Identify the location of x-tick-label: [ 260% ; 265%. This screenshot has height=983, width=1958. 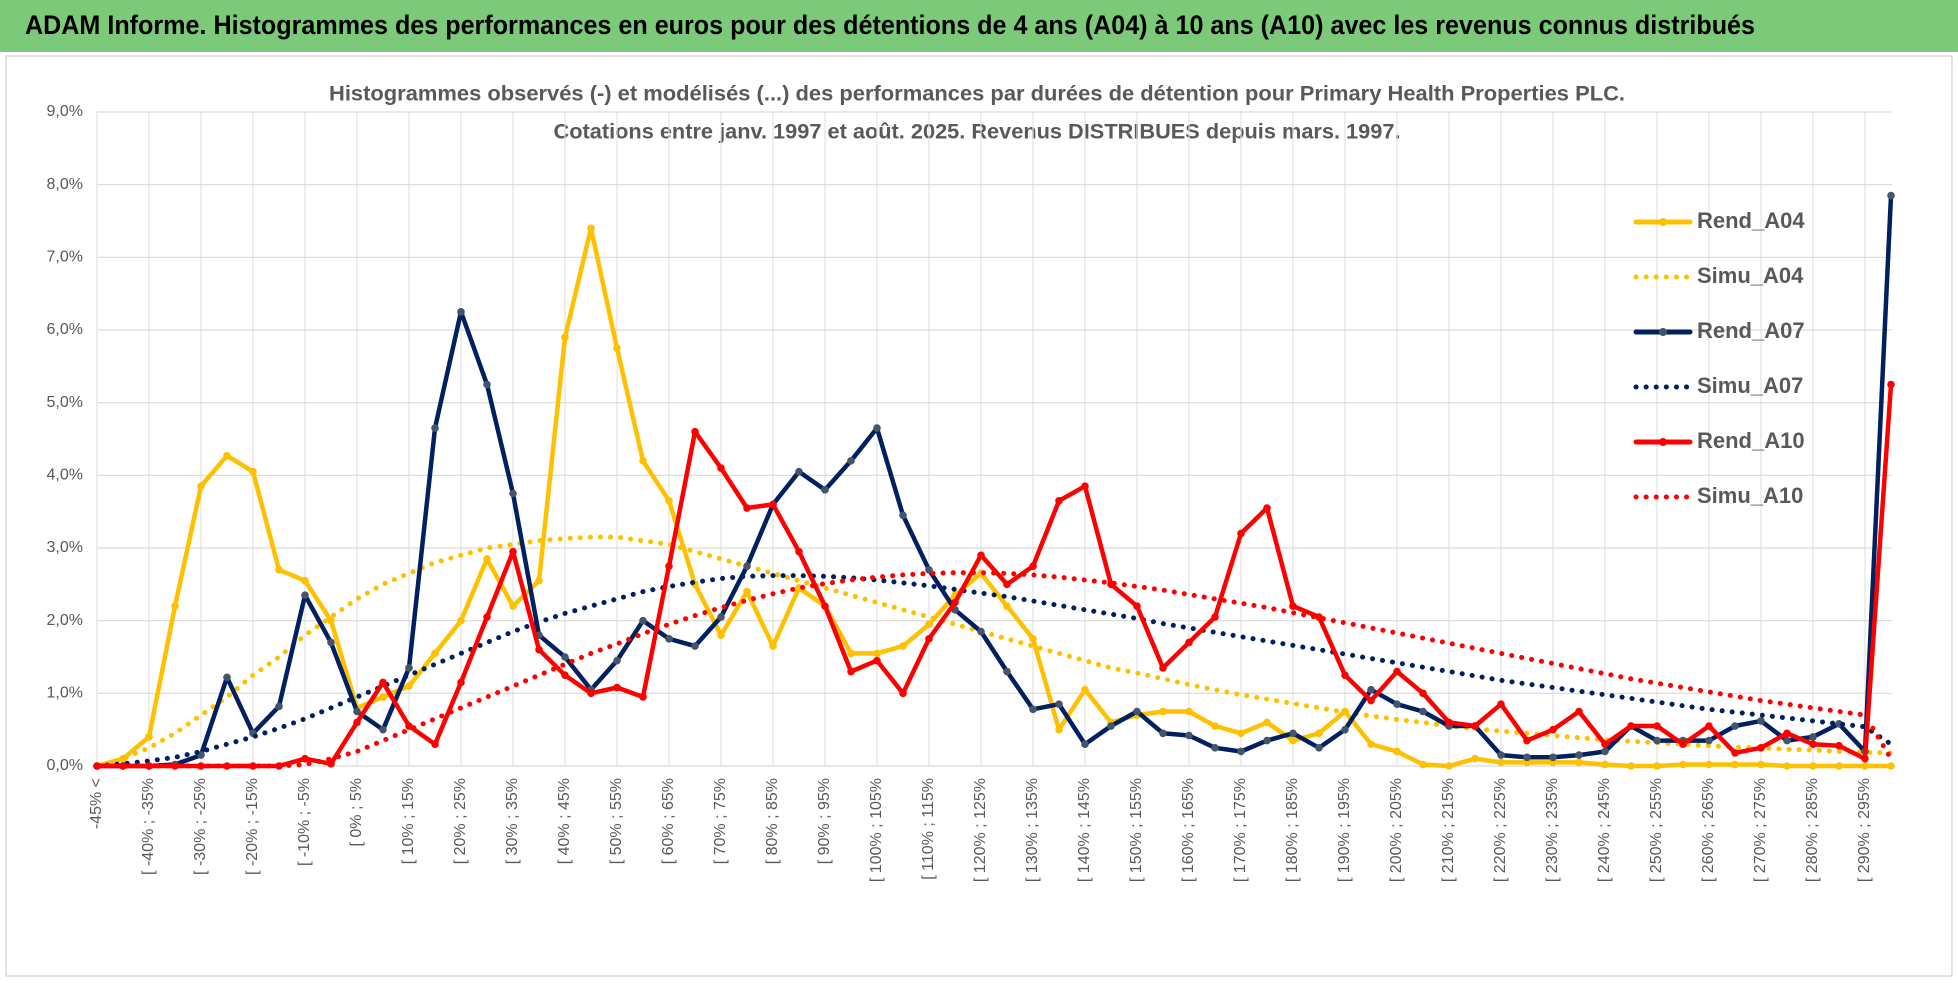
(1708, 830).